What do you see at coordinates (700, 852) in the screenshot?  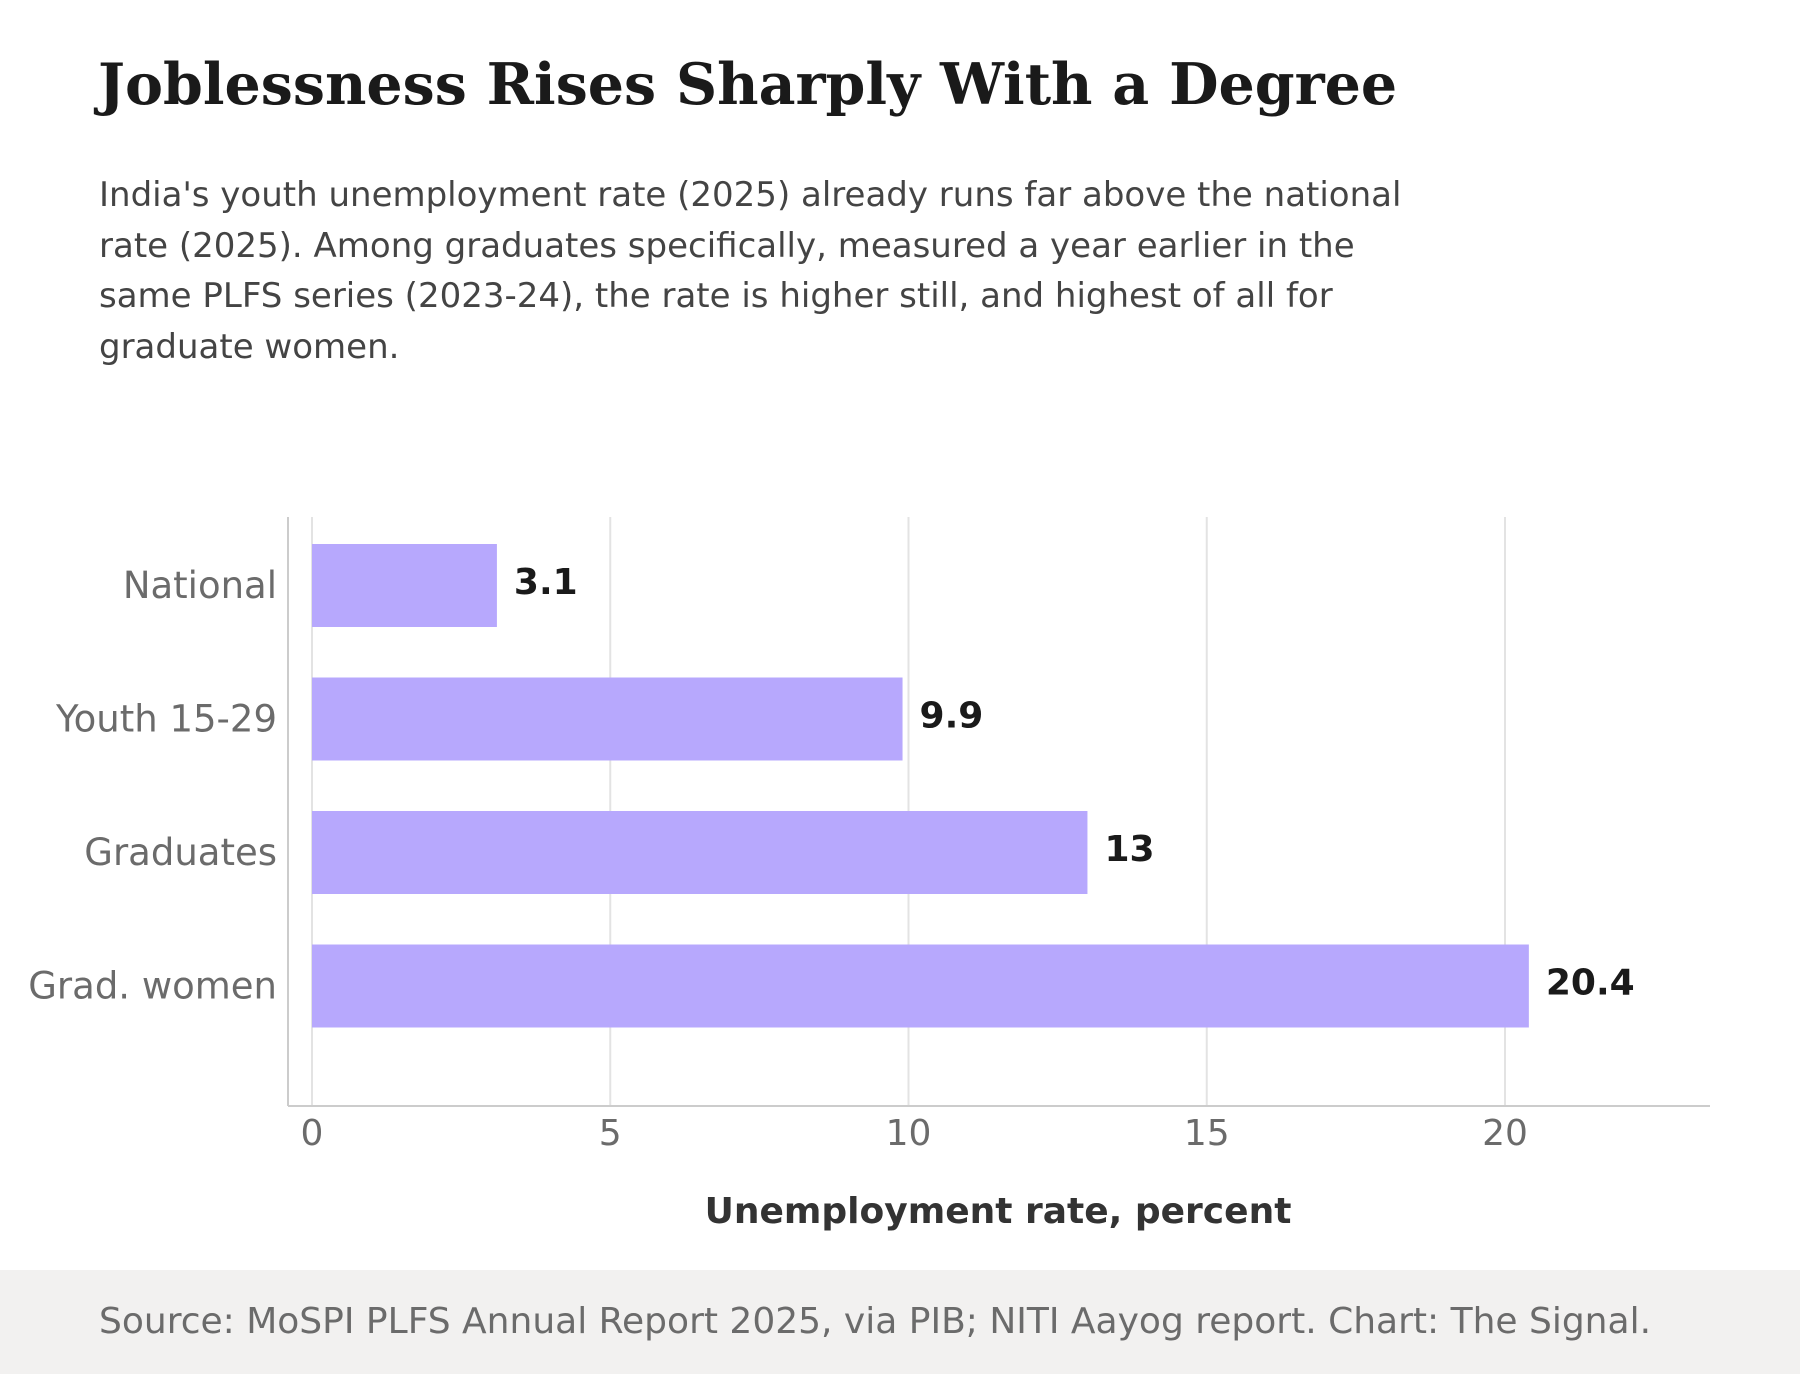 I see `bar-graduates` at bounding box center [700, 852].